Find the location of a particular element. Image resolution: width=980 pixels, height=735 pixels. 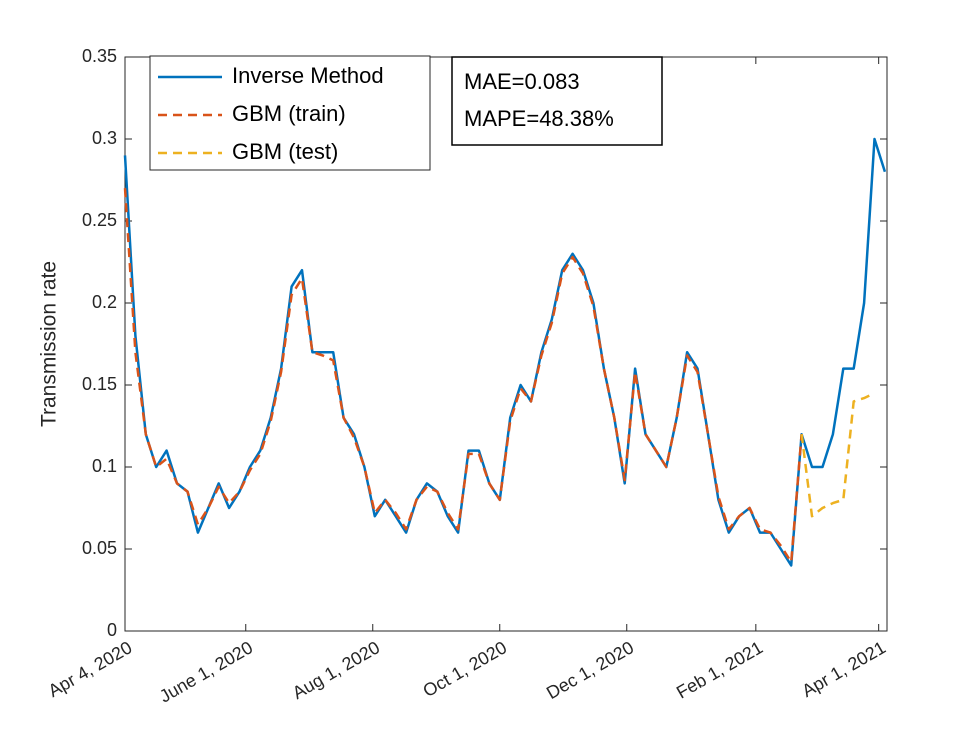

series-line is located at coordinates (838, 455).